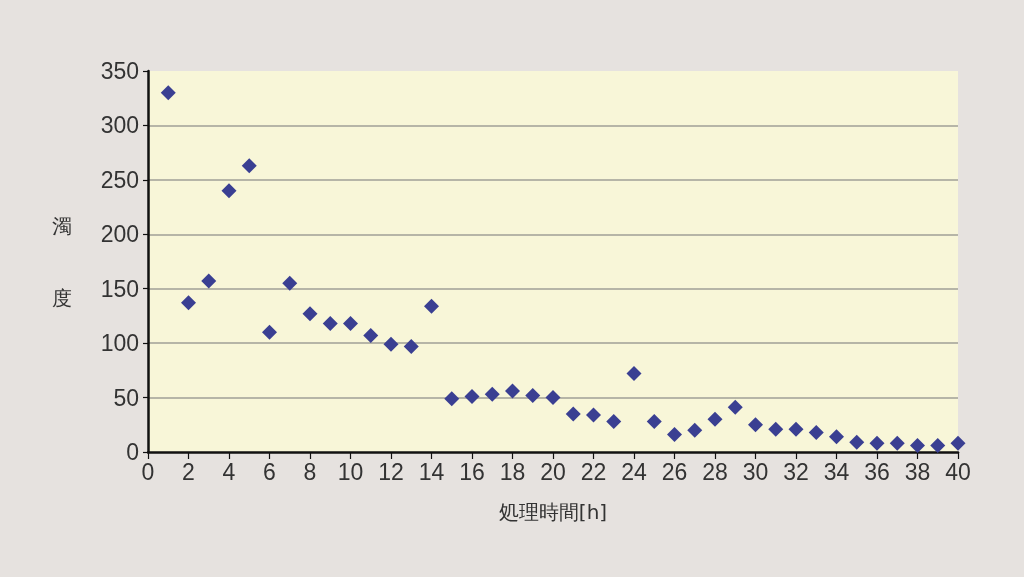  Describe the element at coordinates (674, 471) in the screenshot. I see `x-tick-label: 26` at that location.